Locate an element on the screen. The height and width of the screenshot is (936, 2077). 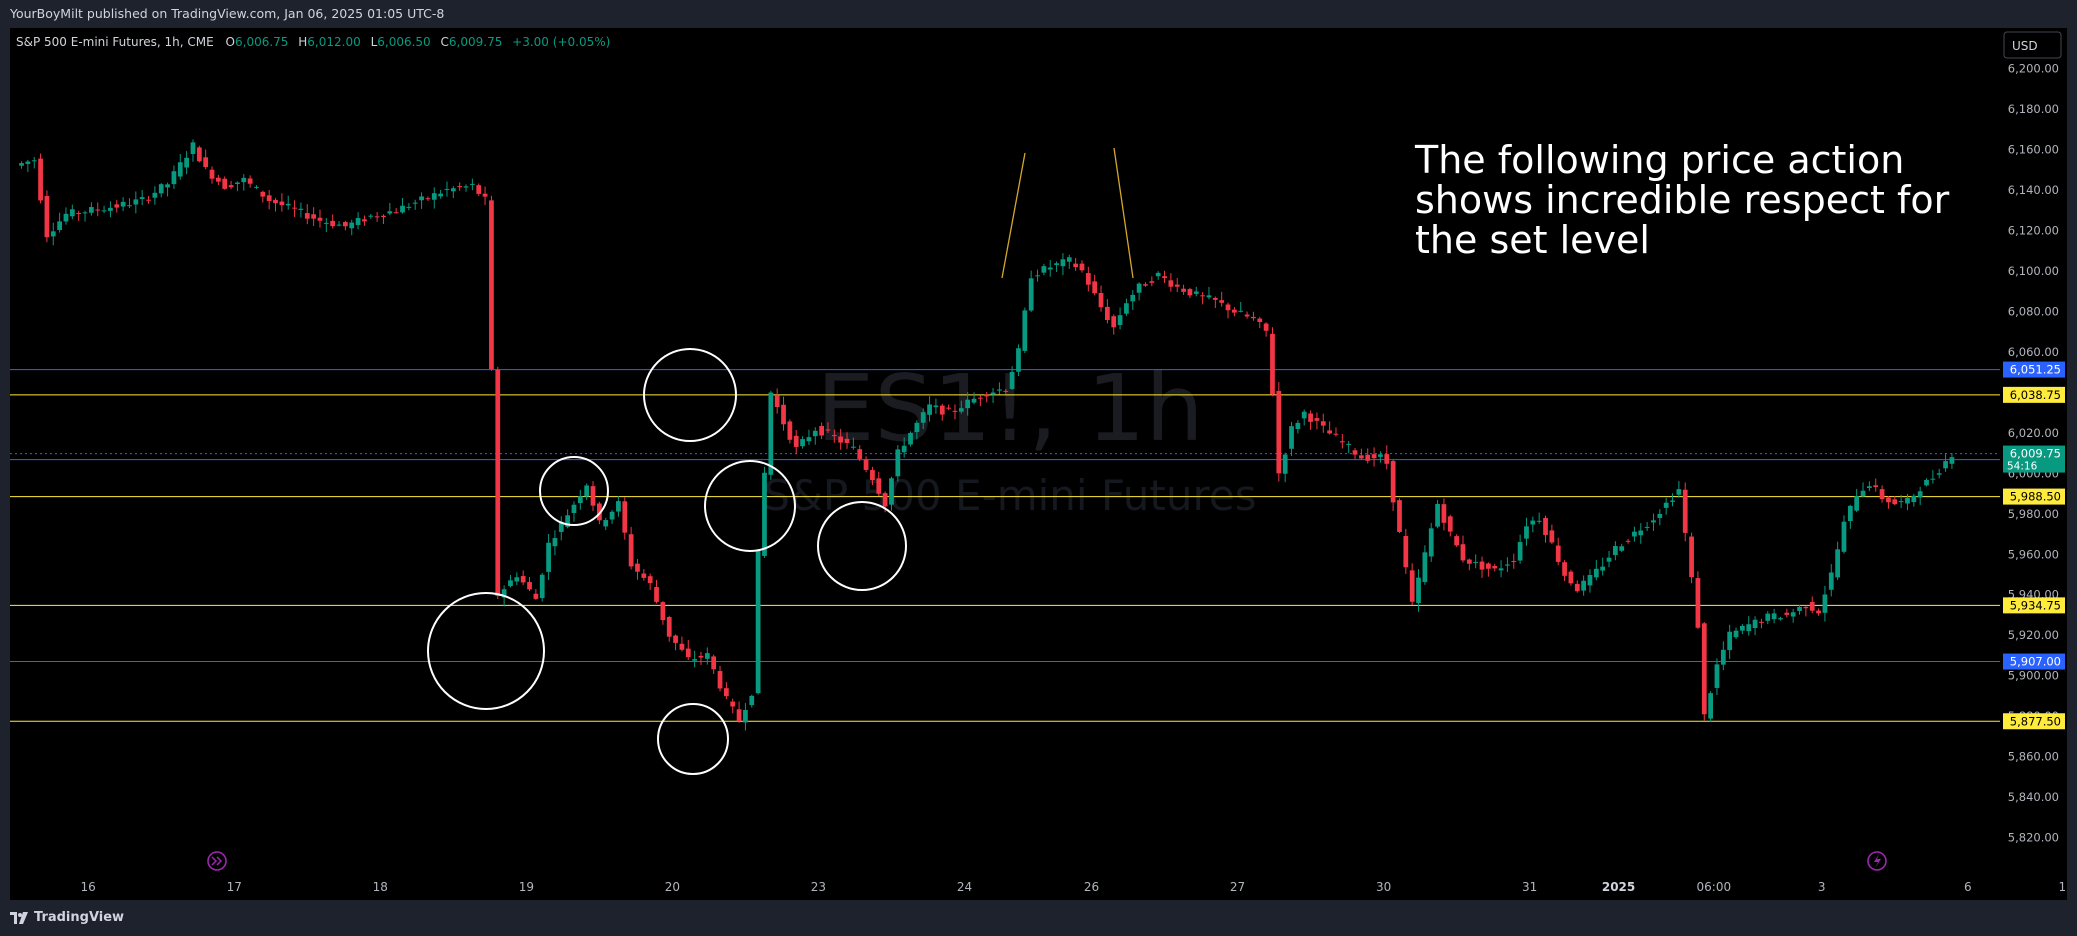
footer-bar: TradingView is located at coordinates (1038, 918).